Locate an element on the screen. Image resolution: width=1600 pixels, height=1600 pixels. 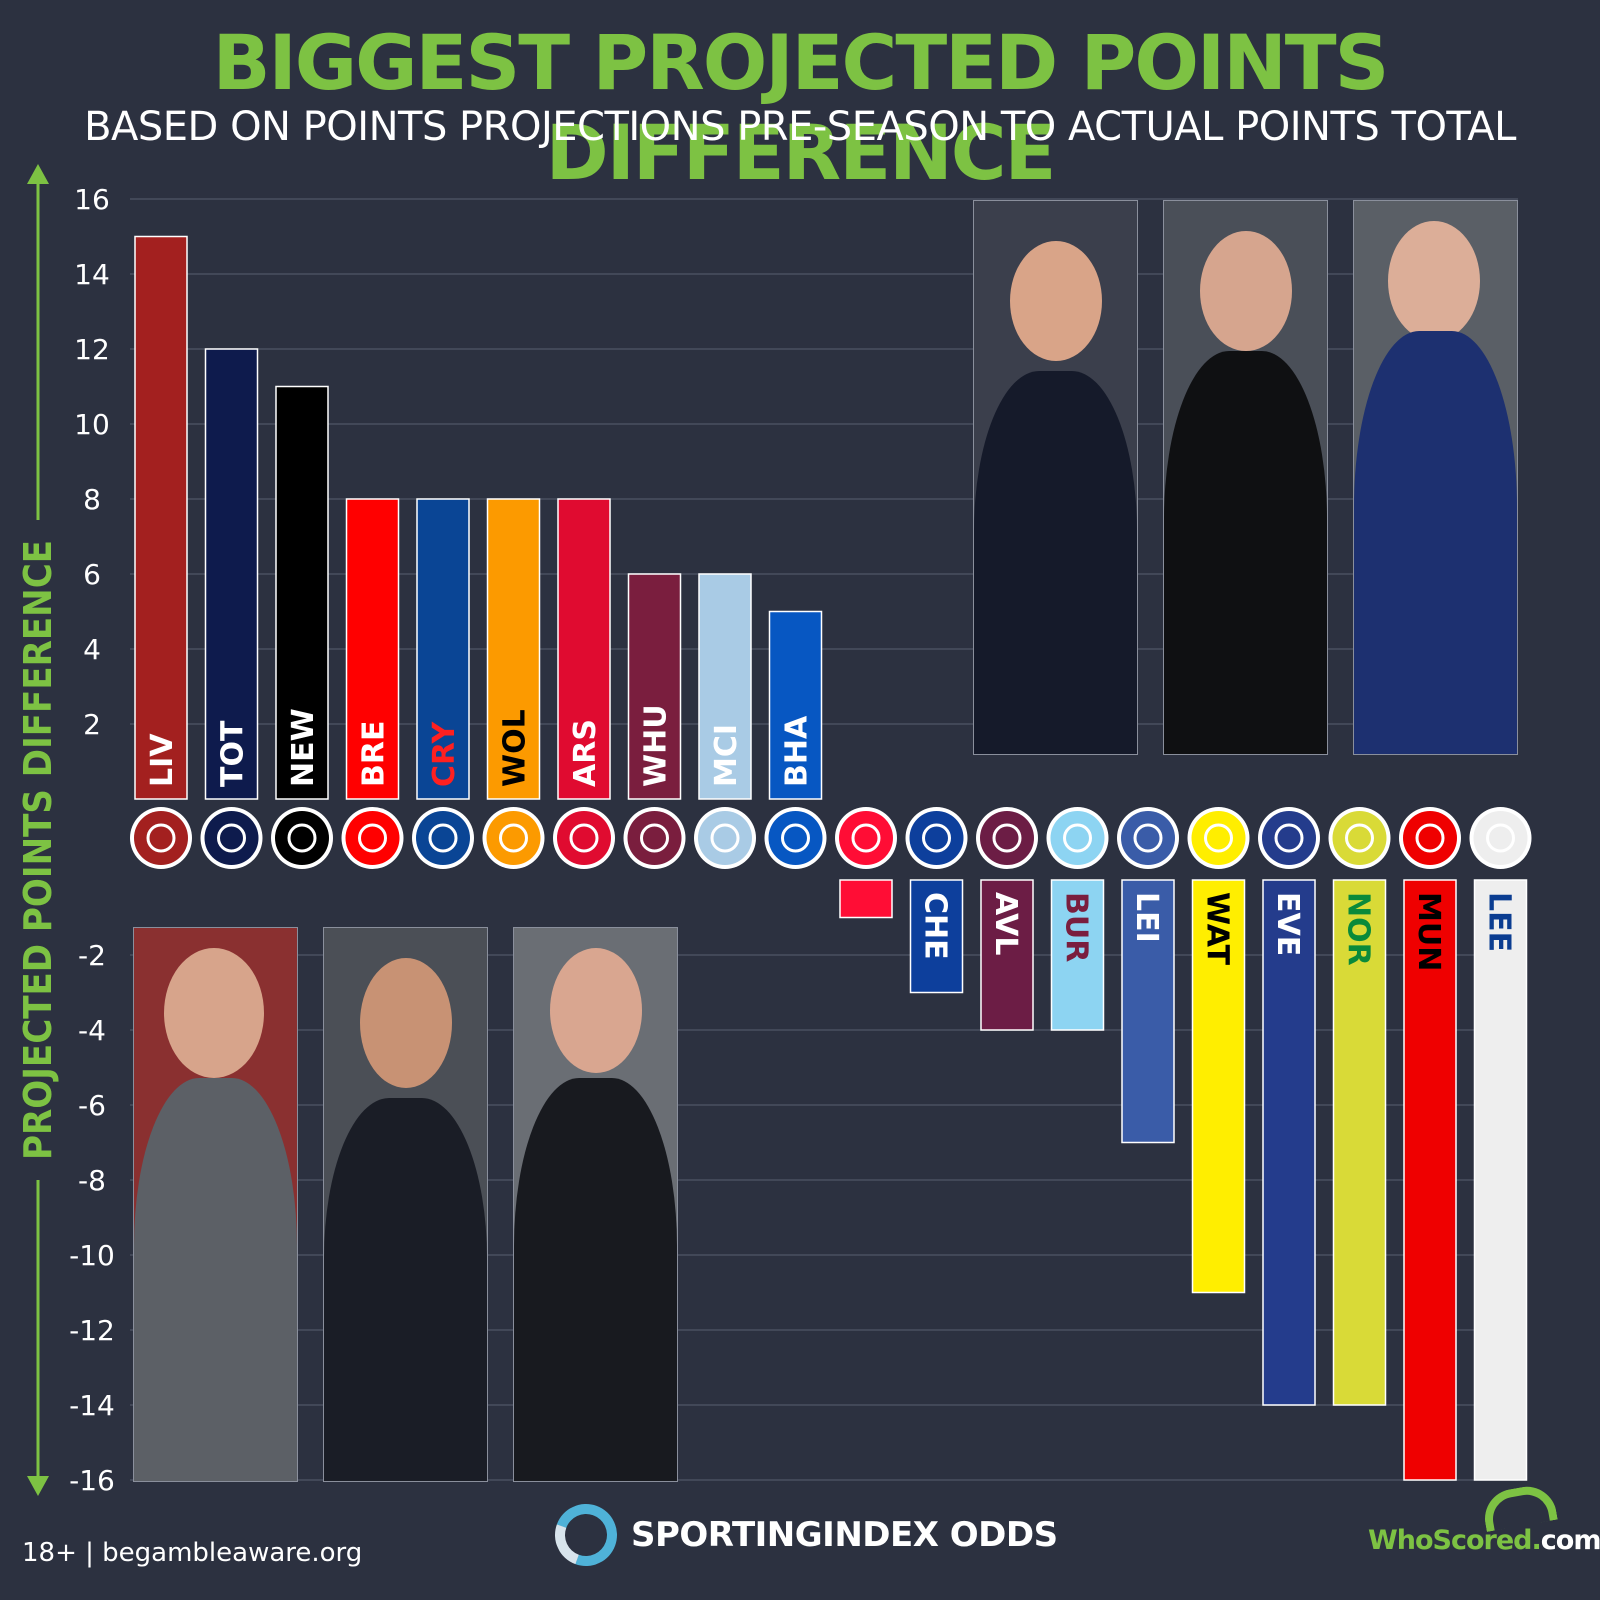
bar-label: BHA is located at coordinates (797, 751).